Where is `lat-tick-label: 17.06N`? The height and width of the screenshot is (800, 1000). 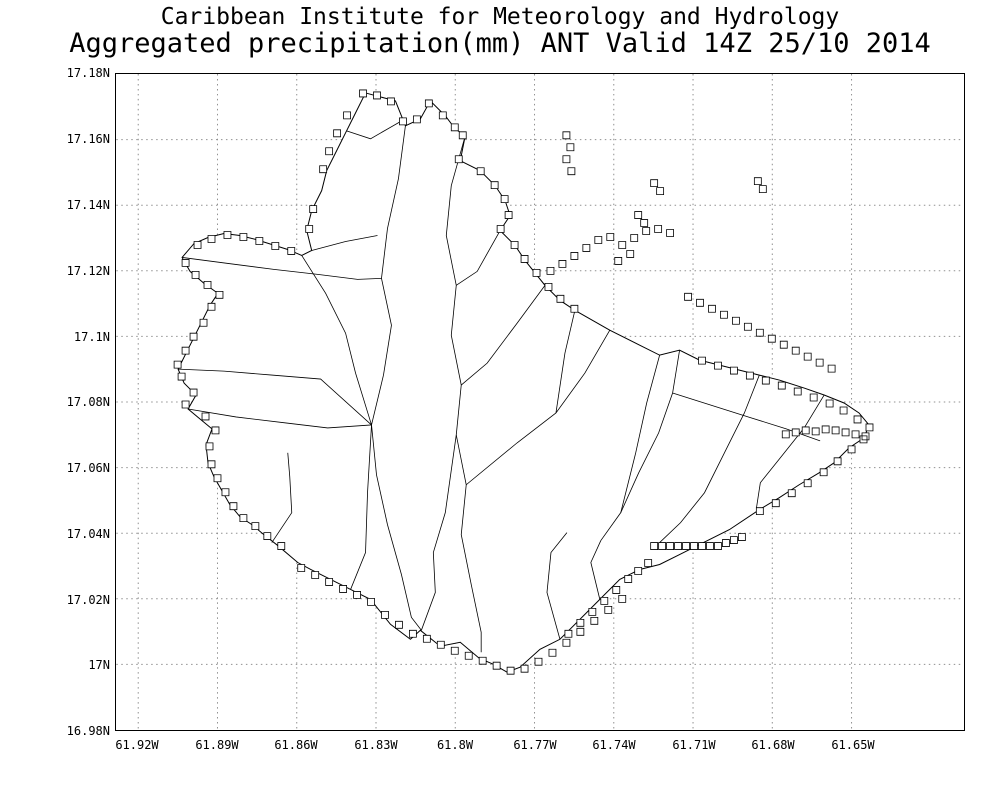 lat-tick-label: 17.06N is located at coordinates (88, 468).